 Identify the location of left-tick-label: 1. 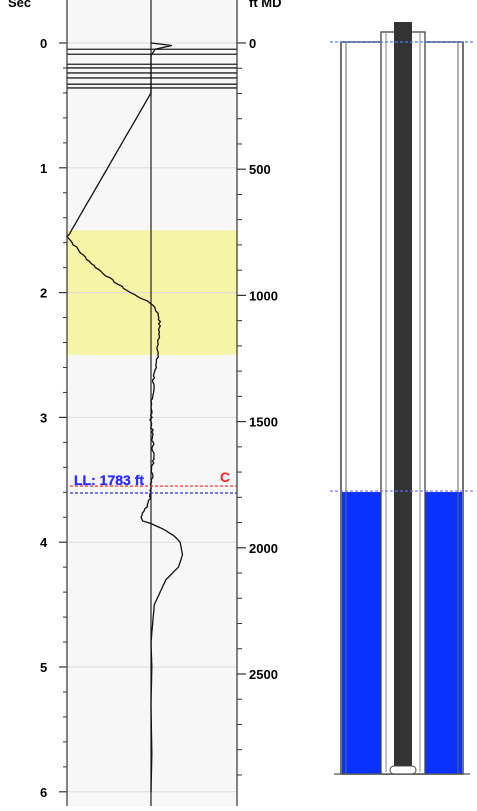
(43, 168).